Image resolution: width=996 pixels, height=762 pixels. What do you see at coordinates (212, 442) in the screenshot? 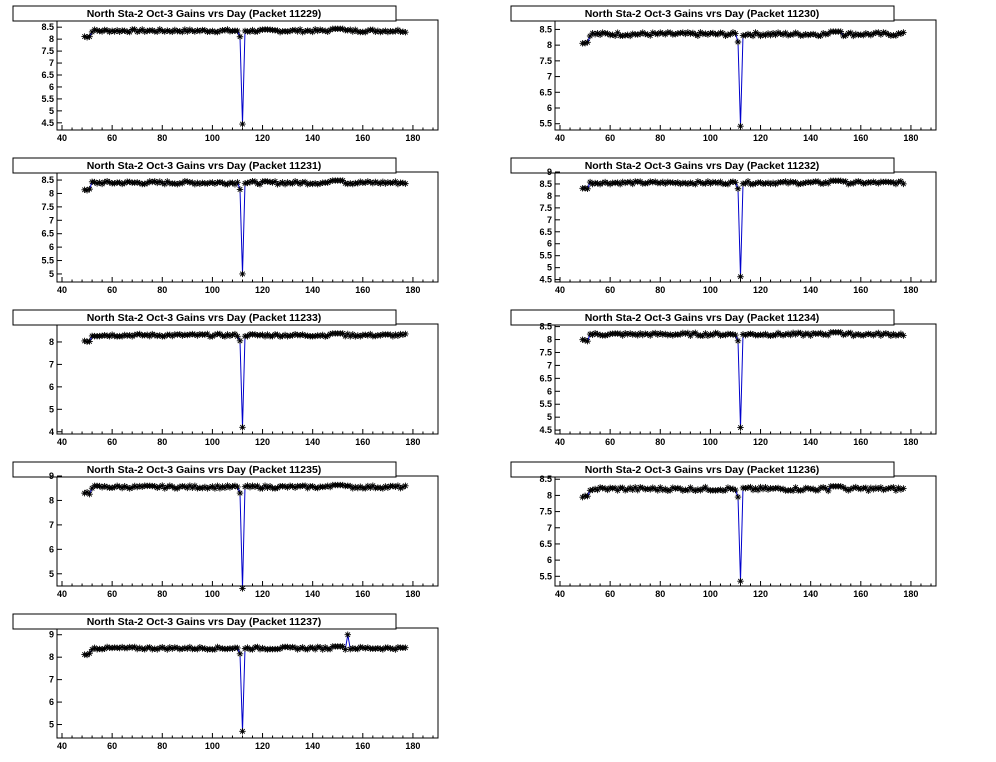
I see `x-tick-label: 100` at bounding box center [212, 442].